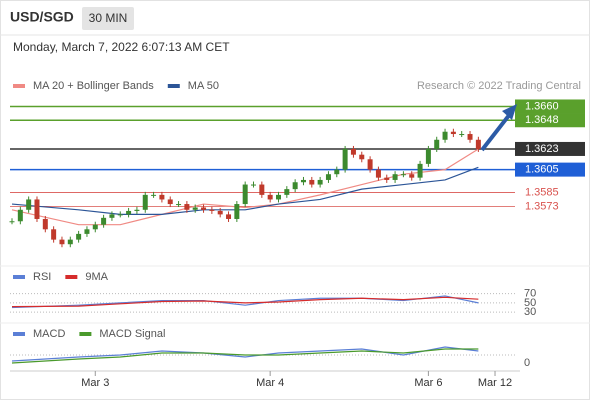  I want to click on x-tick-label: Mar 6, so click(428, 383).